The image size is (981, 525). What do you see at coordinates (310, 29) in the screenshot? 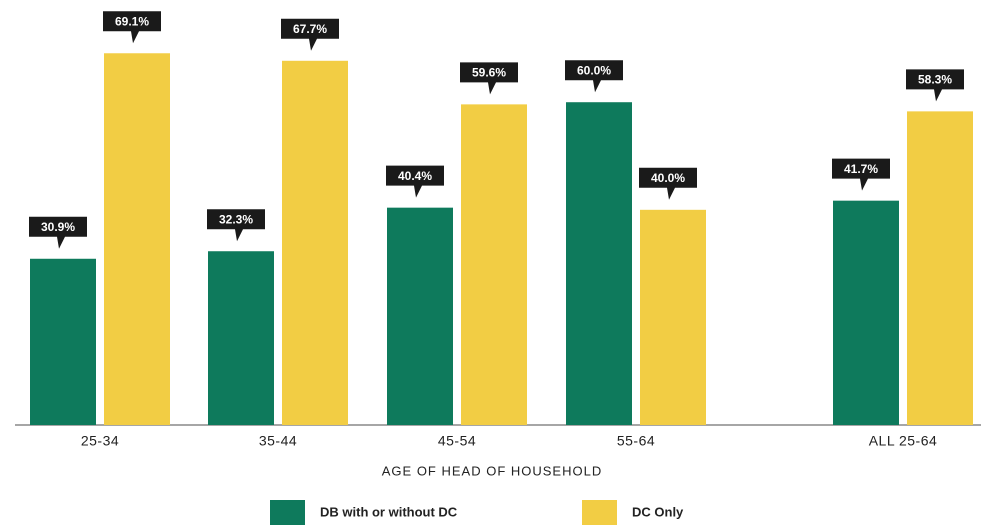
I see `value-label: 67.7%` at bounding box center [310, 29].